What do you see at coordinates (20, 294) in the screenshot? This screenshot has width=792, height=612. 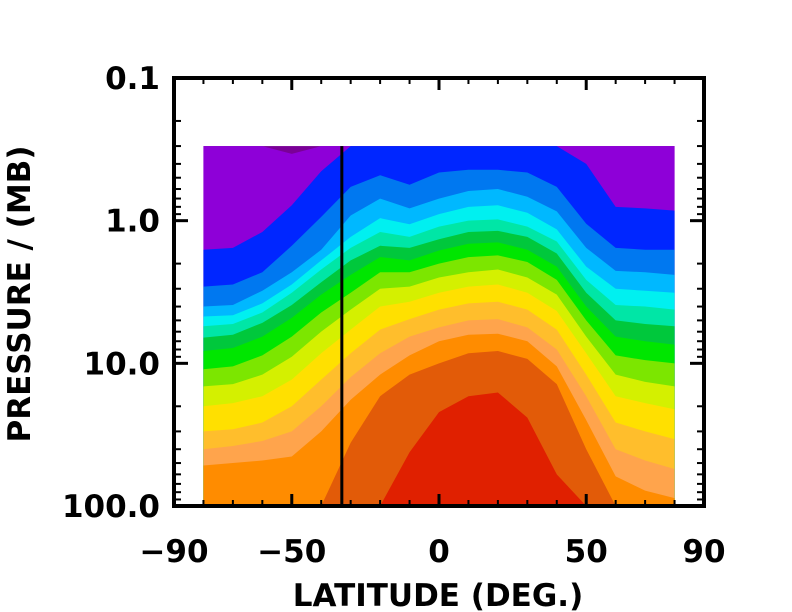 I see `y-axis-title: PRESSURE / (MB)` at bounding box center [20, 294].